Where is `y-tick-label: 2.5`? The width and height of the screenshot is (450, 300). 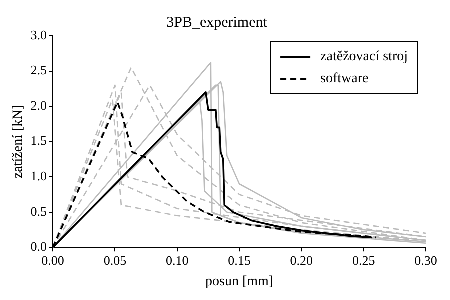 y-tick-label: 2.5 is located at coordinates (39, 70).